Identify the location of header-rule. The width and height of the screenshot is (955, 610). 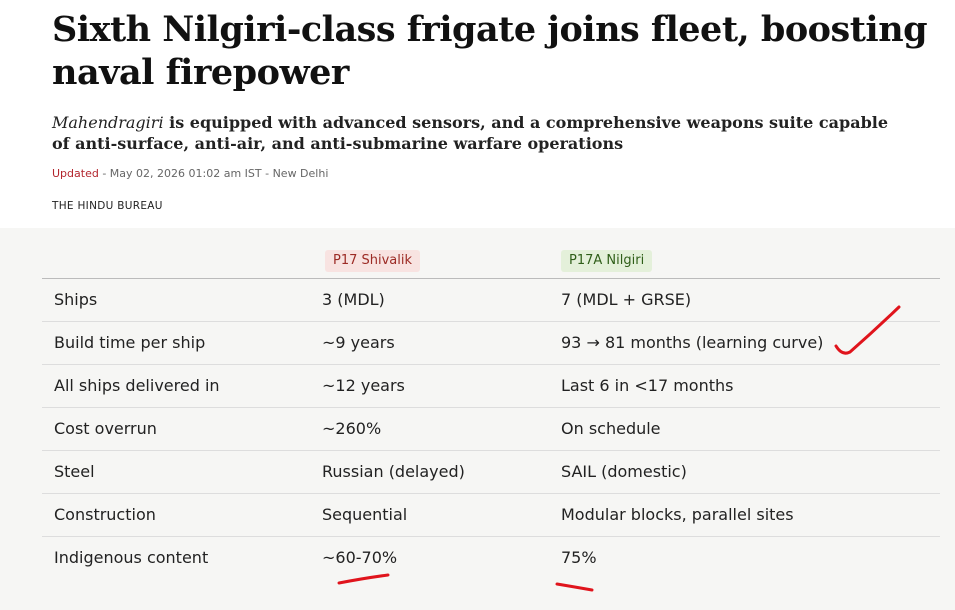
(491, 278).